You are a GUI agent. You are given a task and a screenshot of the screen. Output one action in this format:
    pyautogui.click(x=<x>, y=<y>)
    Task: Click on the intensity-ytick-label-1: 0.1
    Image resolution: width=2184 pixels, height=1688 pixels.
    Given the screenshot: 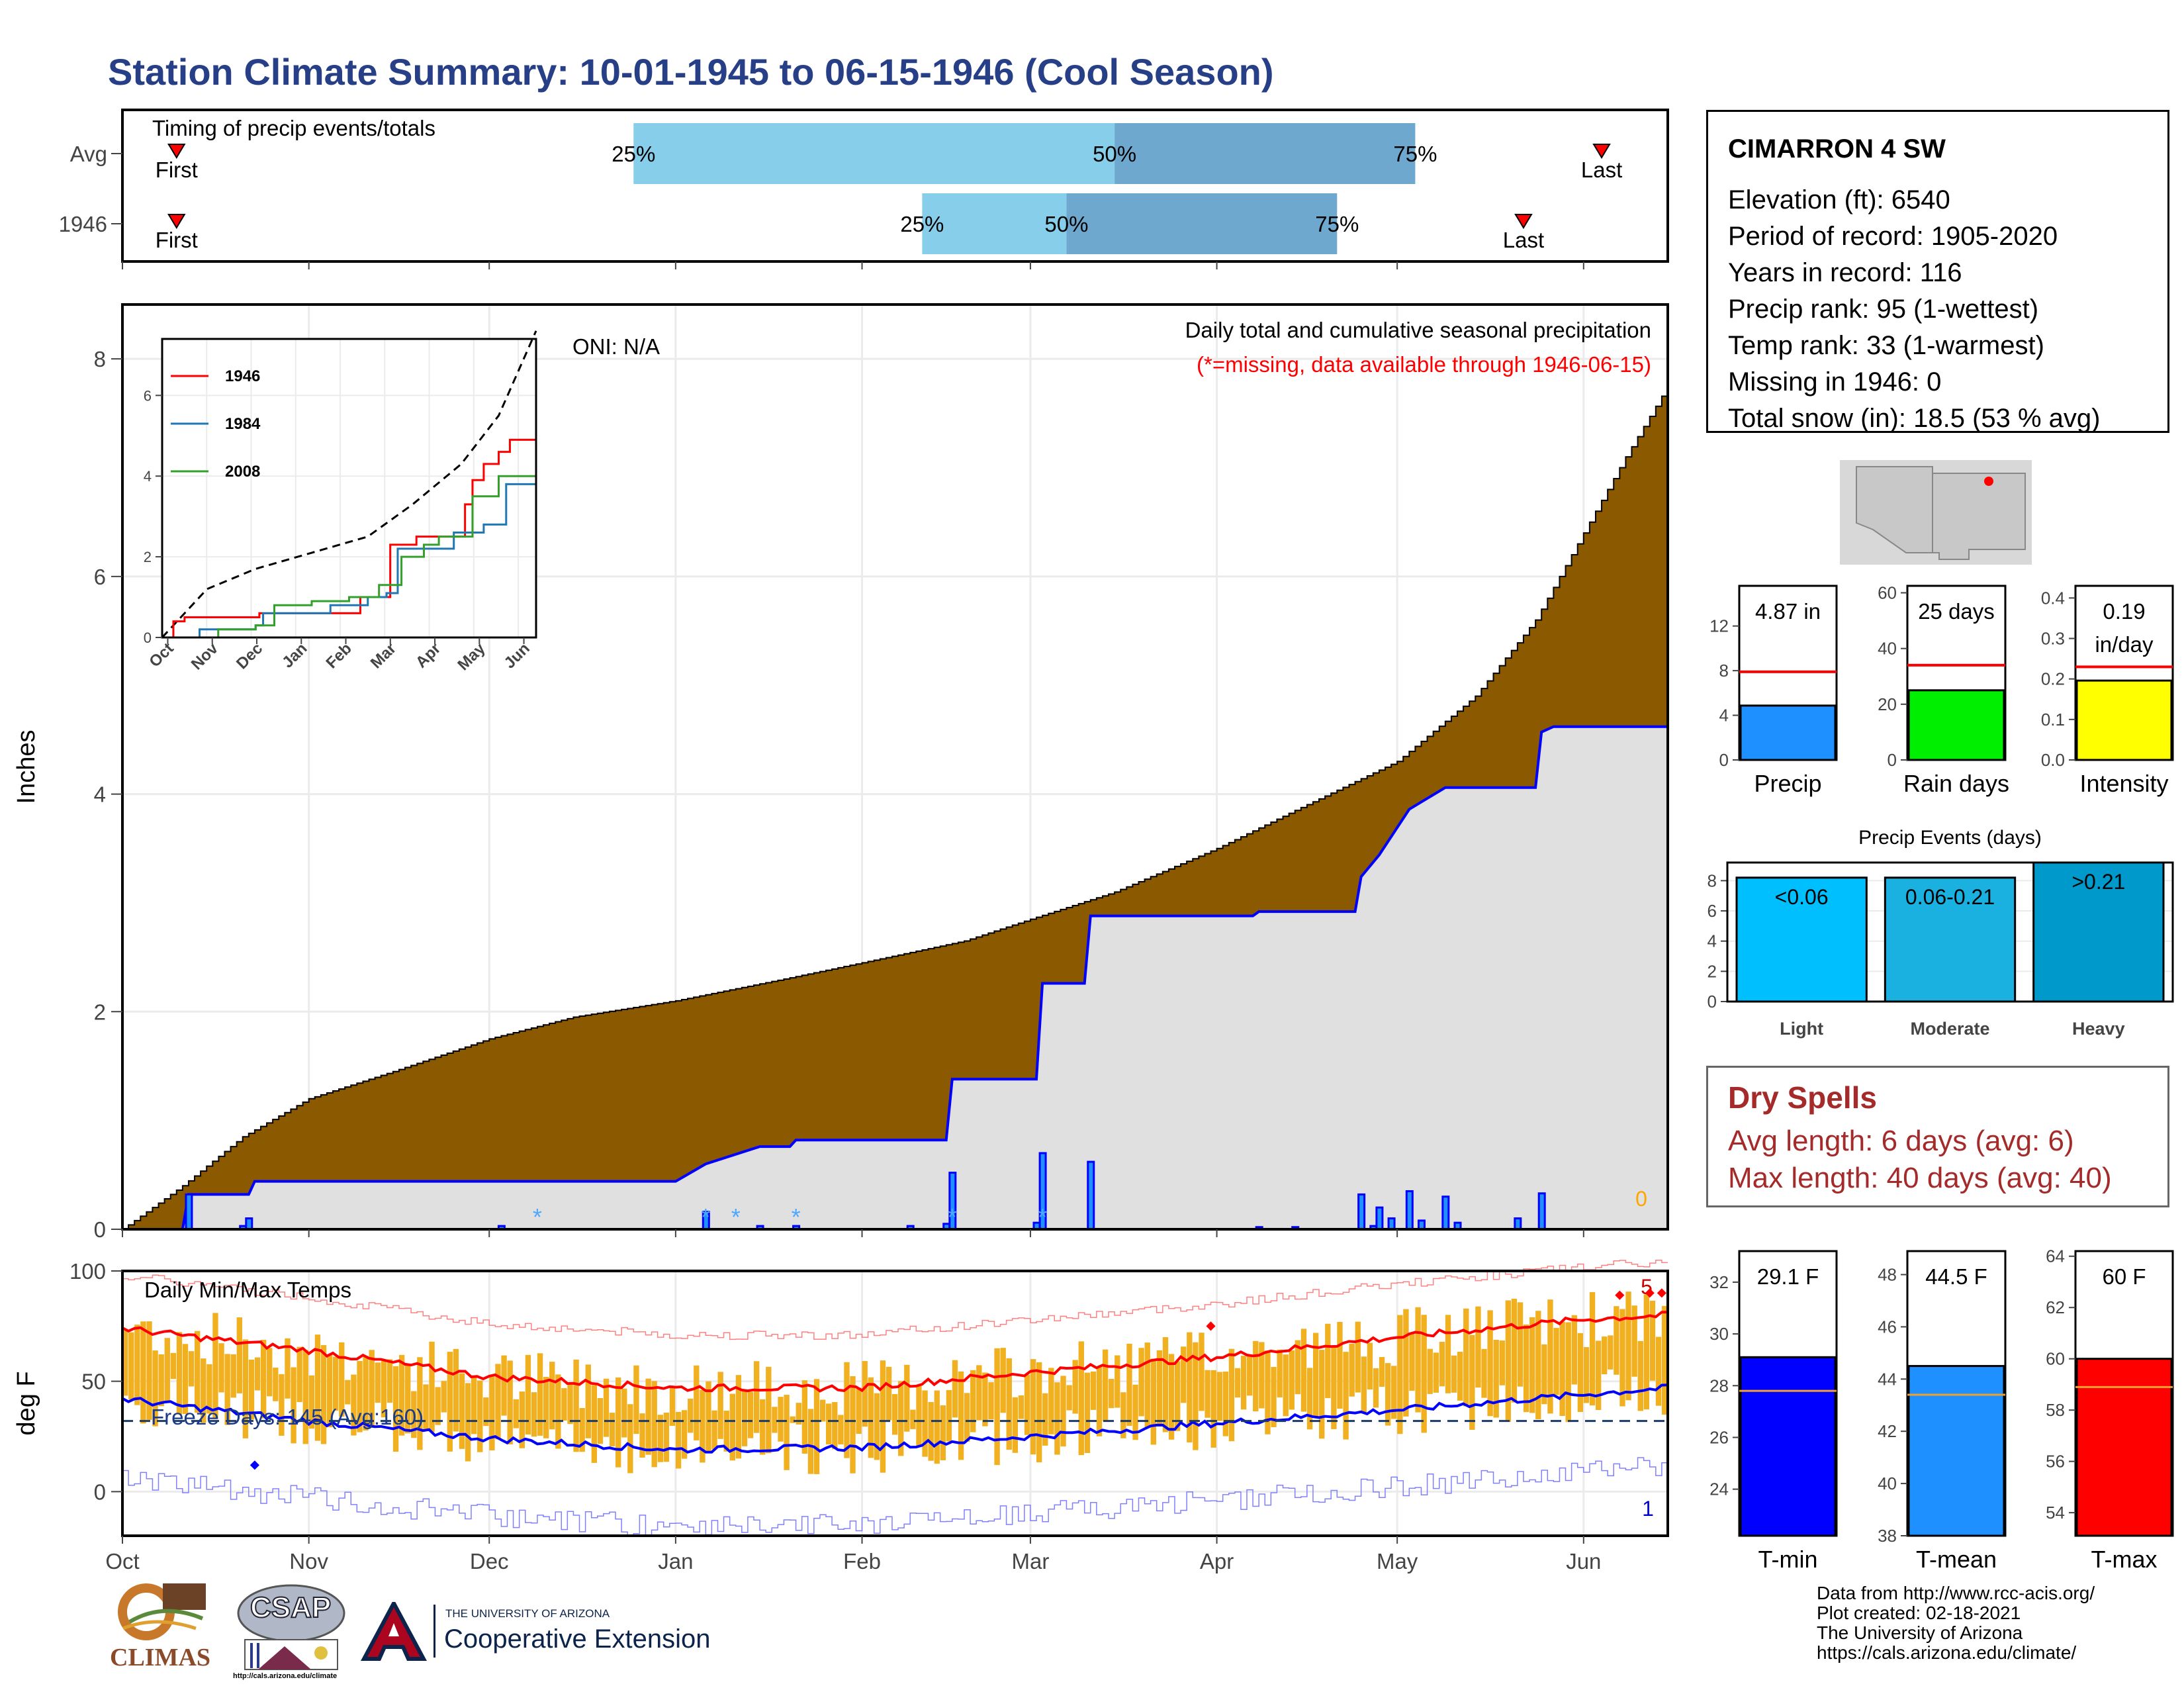 What is the action you would take?
    pyautogui.click(x=2053, y=719)
    